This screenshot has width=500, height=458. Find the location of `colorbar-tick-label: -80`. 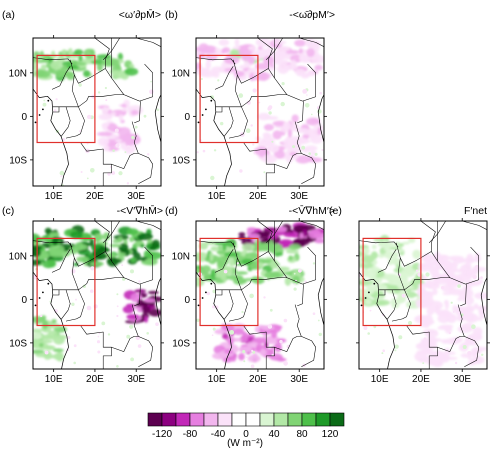

colorbar-tick-label: -80 is located at coordinates (190, 434).